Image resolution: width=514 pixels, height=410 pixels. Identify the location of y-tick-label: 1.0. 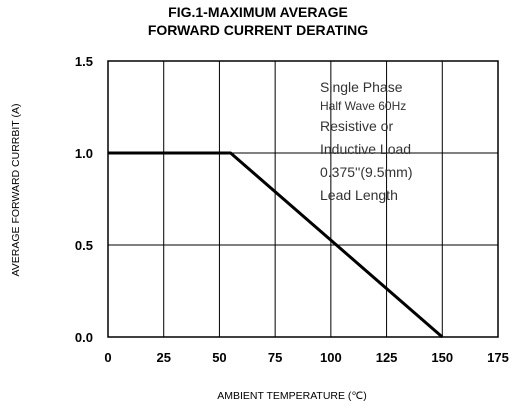
(84, 153).